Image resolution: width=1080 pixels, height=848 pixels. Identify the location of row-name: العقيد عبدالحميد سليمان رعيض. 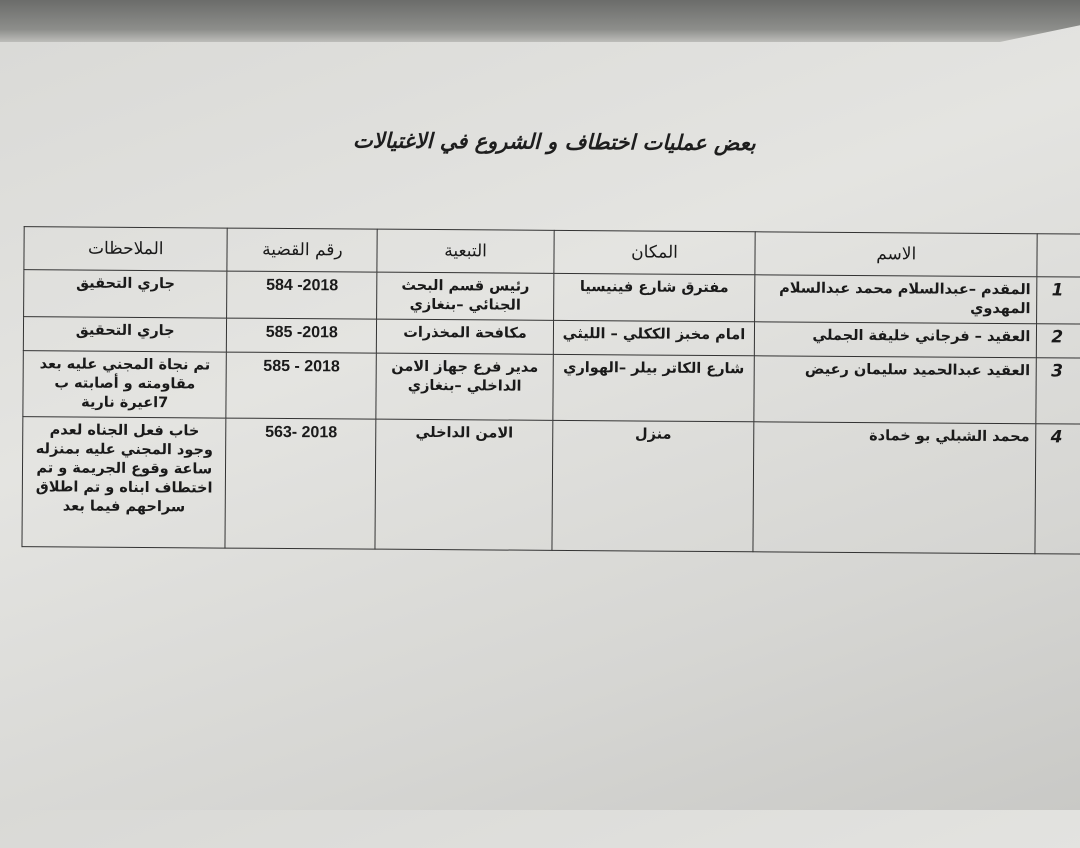
(895, 389).